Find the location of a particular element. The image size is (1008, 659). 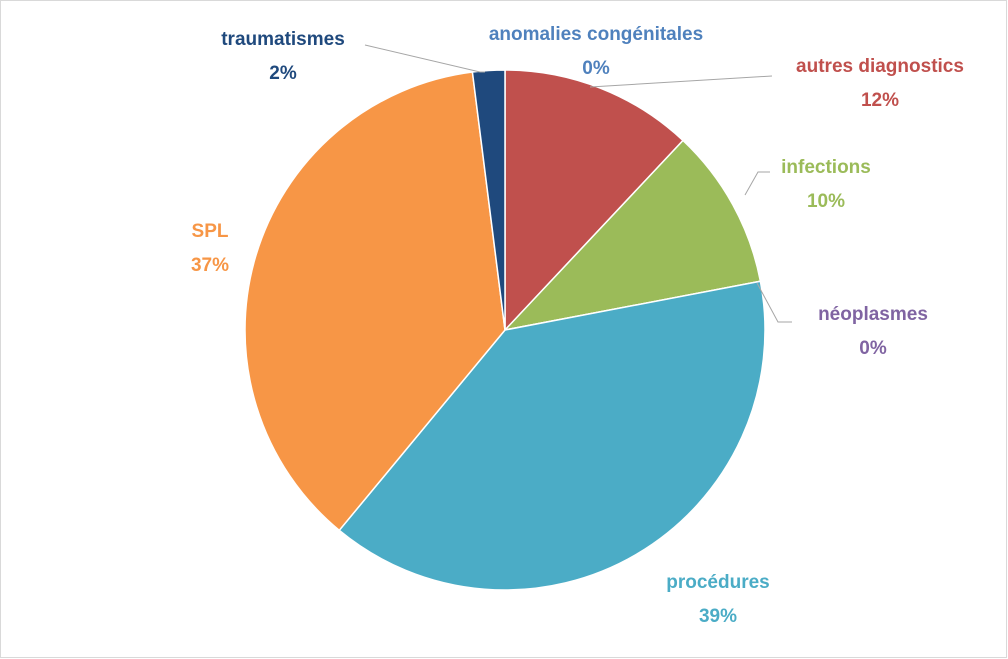

slice-value-label: 10% is located at coordinates (826, 201).